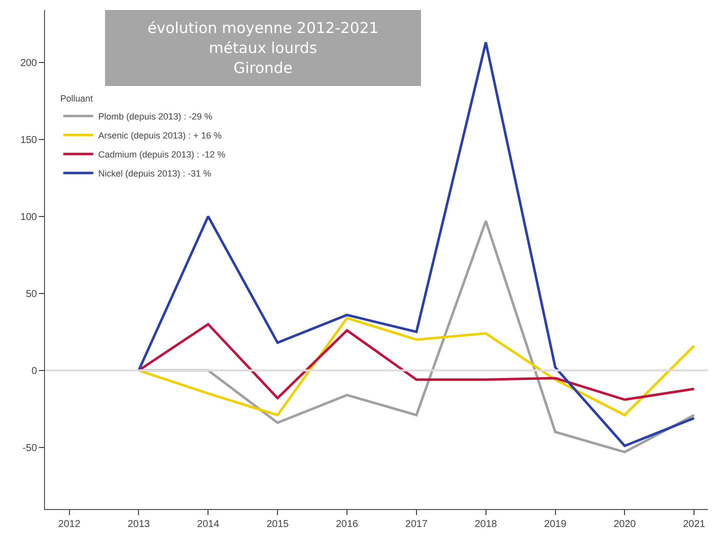 The width and height of the screenshot is (724, 549). What do you see at coordinates (29, 217) in the screenshot?
I see `y-tick-label: 100` at bounding box center [29, 217].